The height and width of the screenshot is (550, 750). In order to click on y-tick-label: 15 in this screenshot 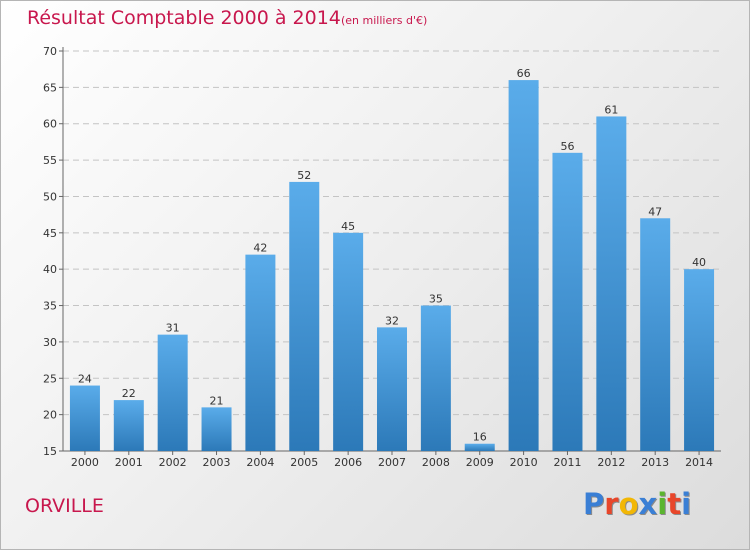, I will do `click(50, 451)`.